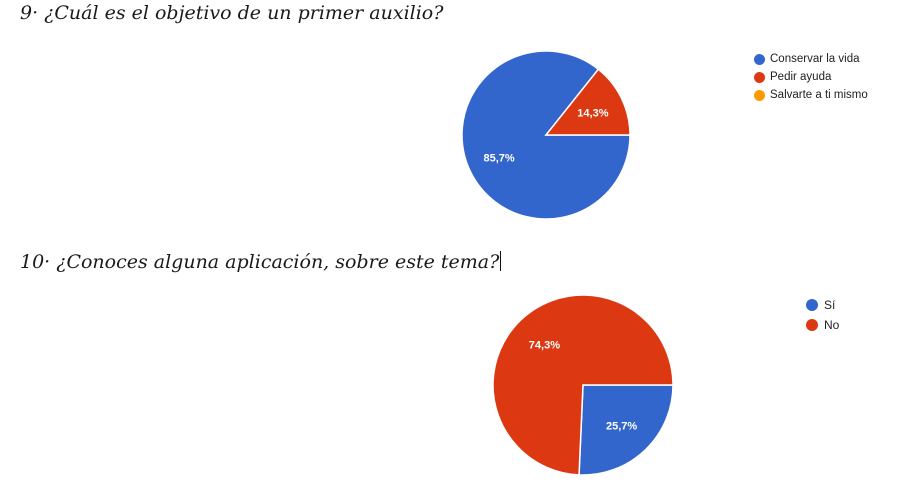 The width and height of the screenshot is (898, 482). Describe the element at coordinates (501, 261) in the screenshot. I see `text-cursor` at that location.